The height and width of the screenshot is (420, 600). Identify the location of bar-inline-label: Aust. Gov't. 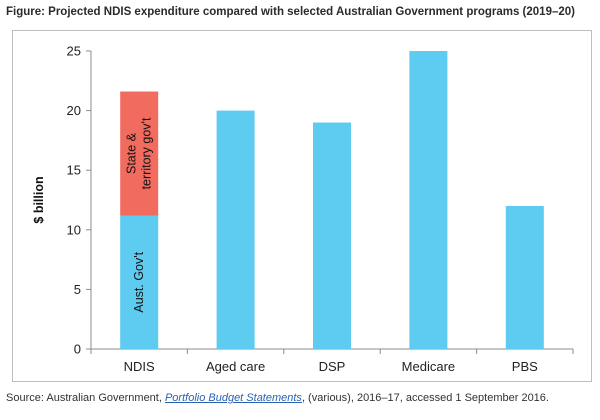
(139, 281).